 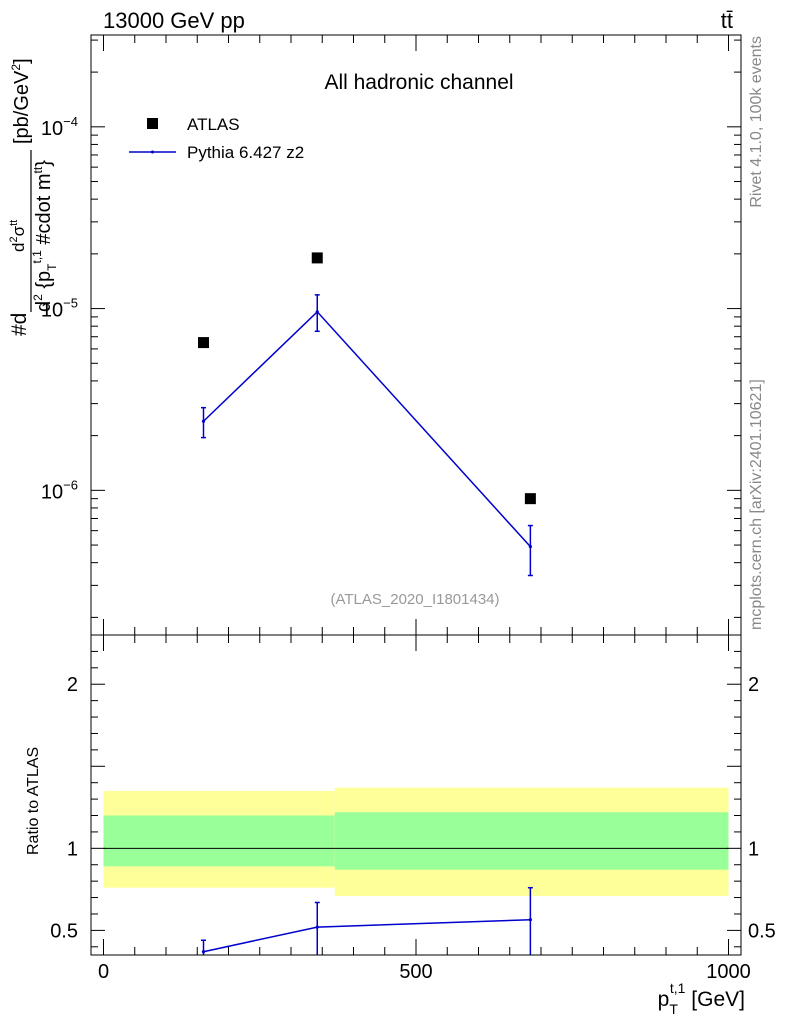 I want to click on y-label-denominator: d2 {pTt,1 #cdot mtt}, so click(x=44, y=236).